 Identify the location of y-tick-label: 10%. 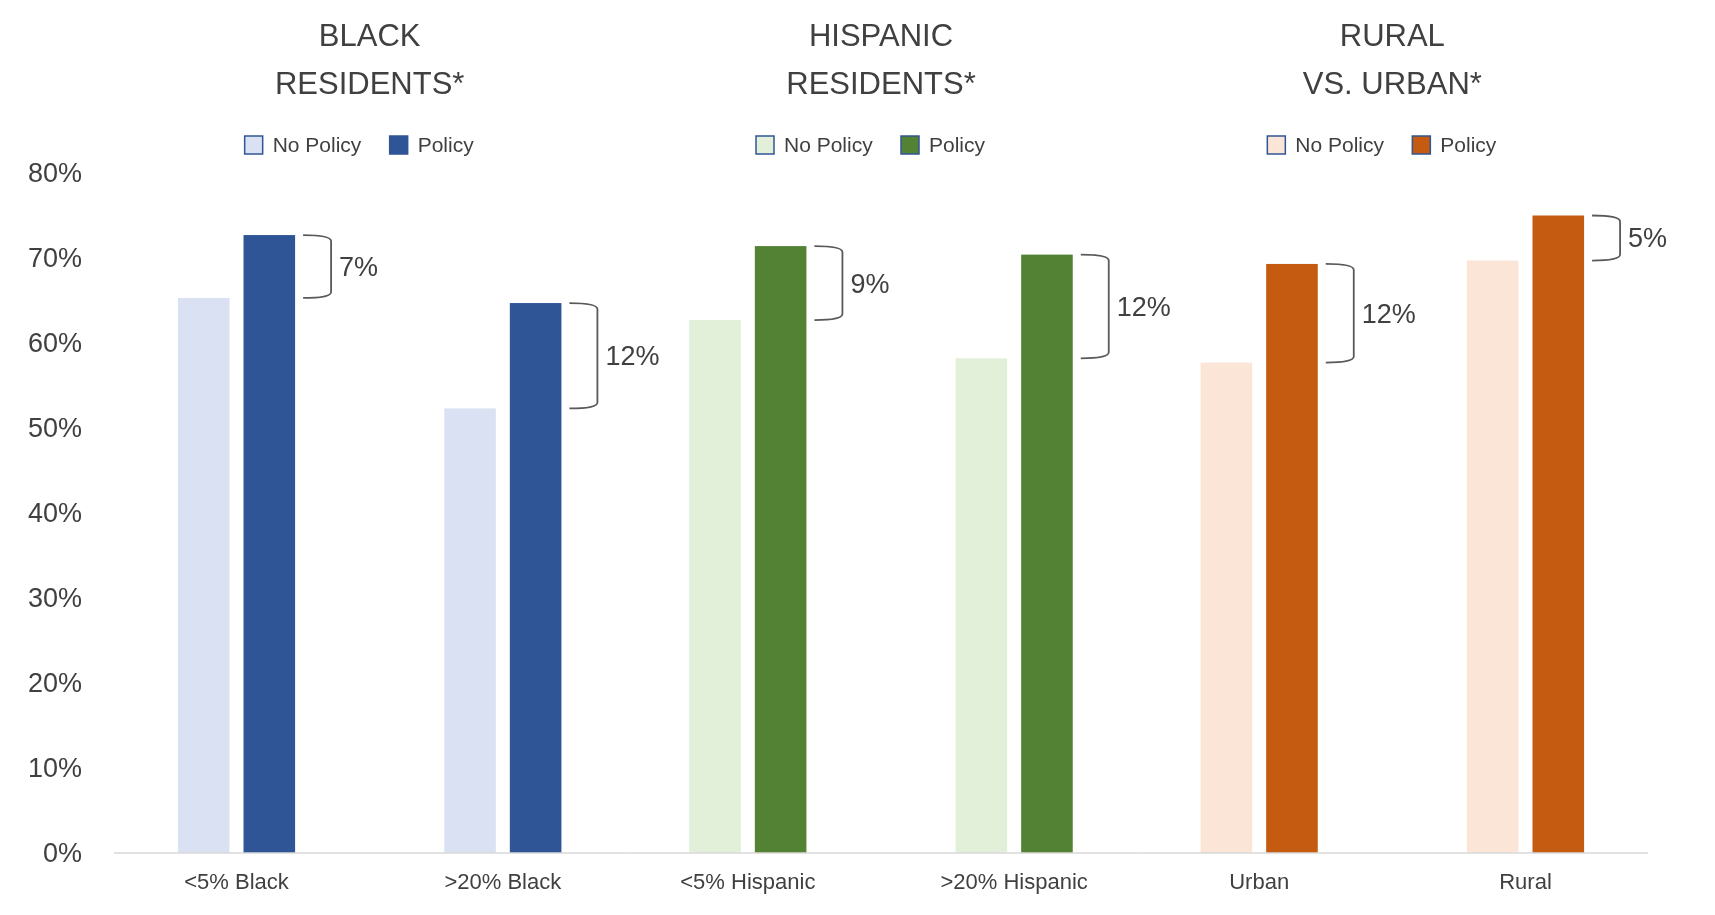
(54, 768).